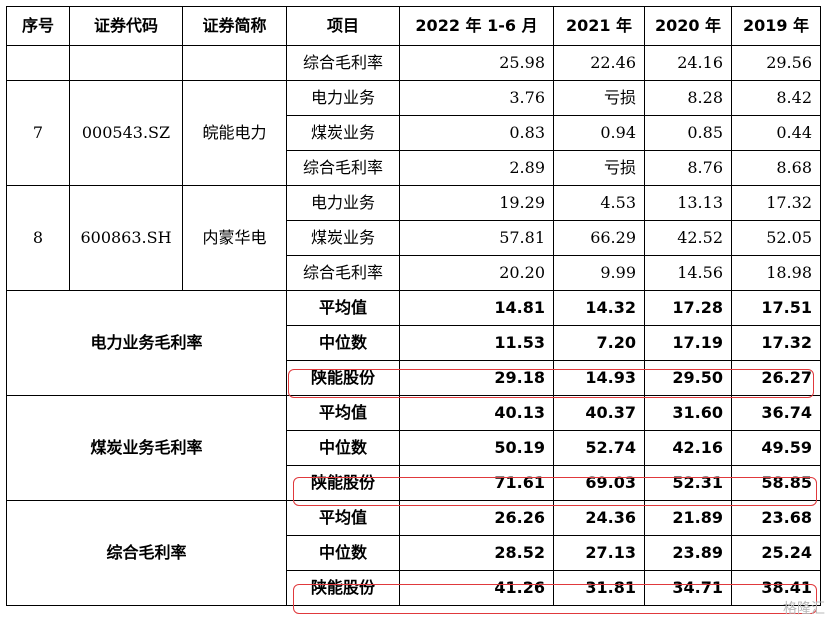 The height and width of the screenshot is (625, 831). I want to click on summary-value: 52.74, so click(599, 448).